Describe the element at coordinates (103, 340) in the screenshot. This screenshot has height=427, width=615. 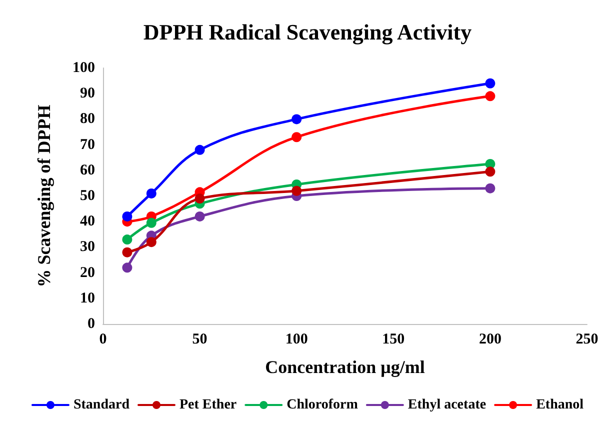
I see `x-tick-label: 0` at that location.